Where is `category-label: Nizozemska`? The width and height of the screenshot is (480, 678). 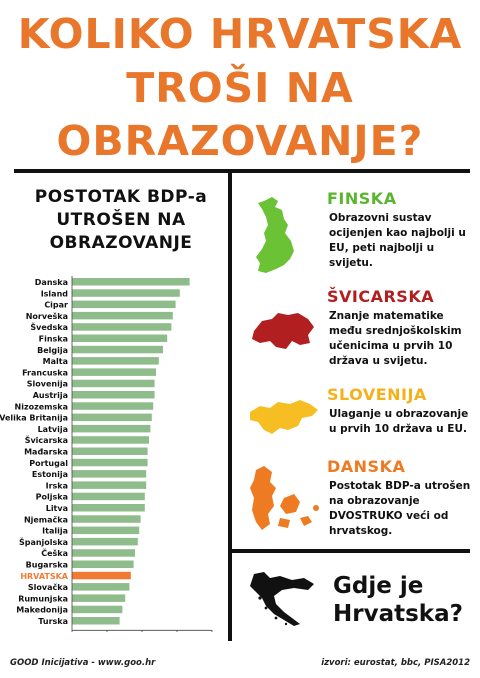 category-label: Nizozemska is located at coordinates (42, 406).